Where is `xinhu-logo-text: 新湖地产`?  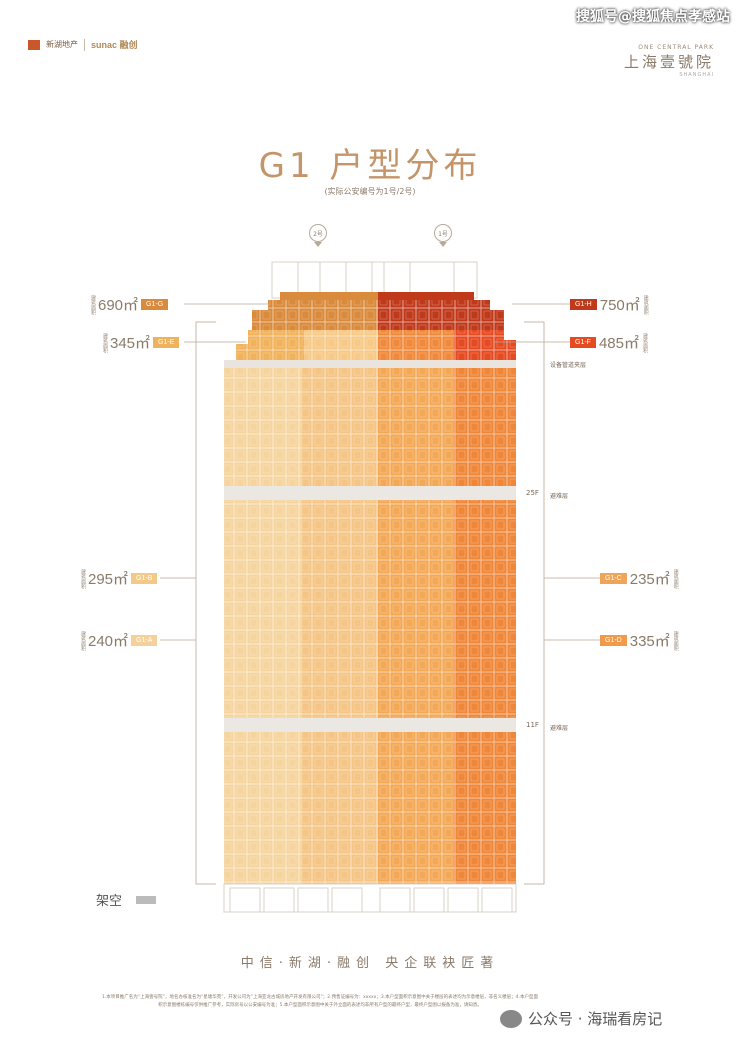 xinhu-logo-text: 新湖地产 is located at coordinates (62, 44).